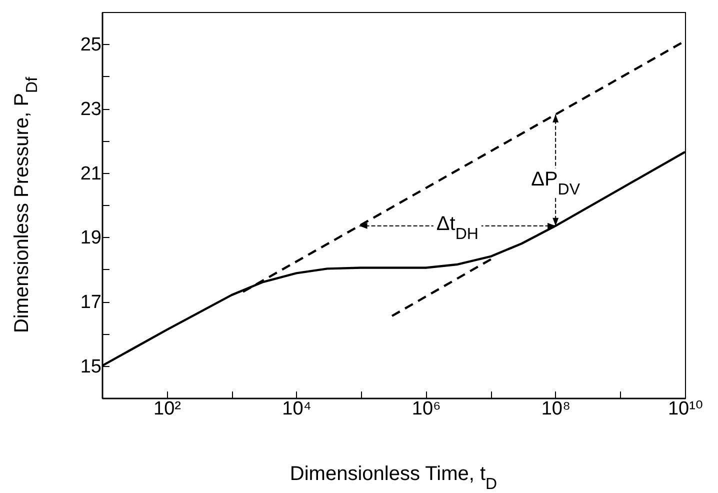 The height and width of the screenshot is (493, 718). I want to click on y-tick-label: 19, so click(91, 238).